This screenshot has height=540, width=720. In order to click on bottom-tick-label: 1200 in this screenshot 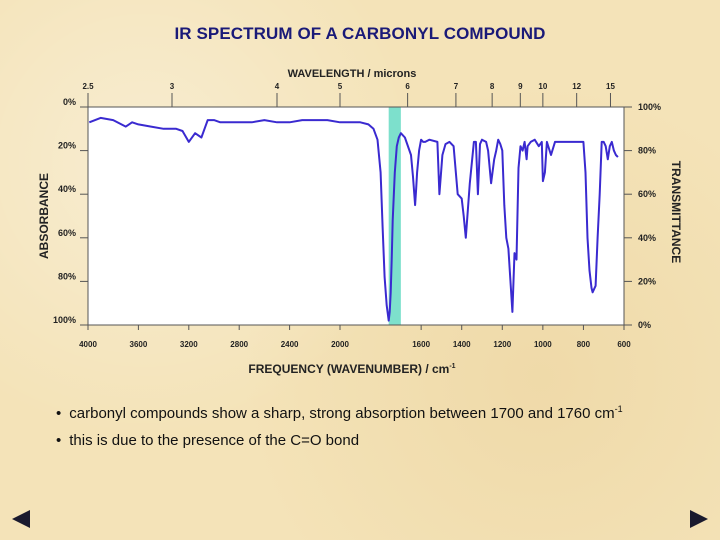, I will do `click(502, 344)`.